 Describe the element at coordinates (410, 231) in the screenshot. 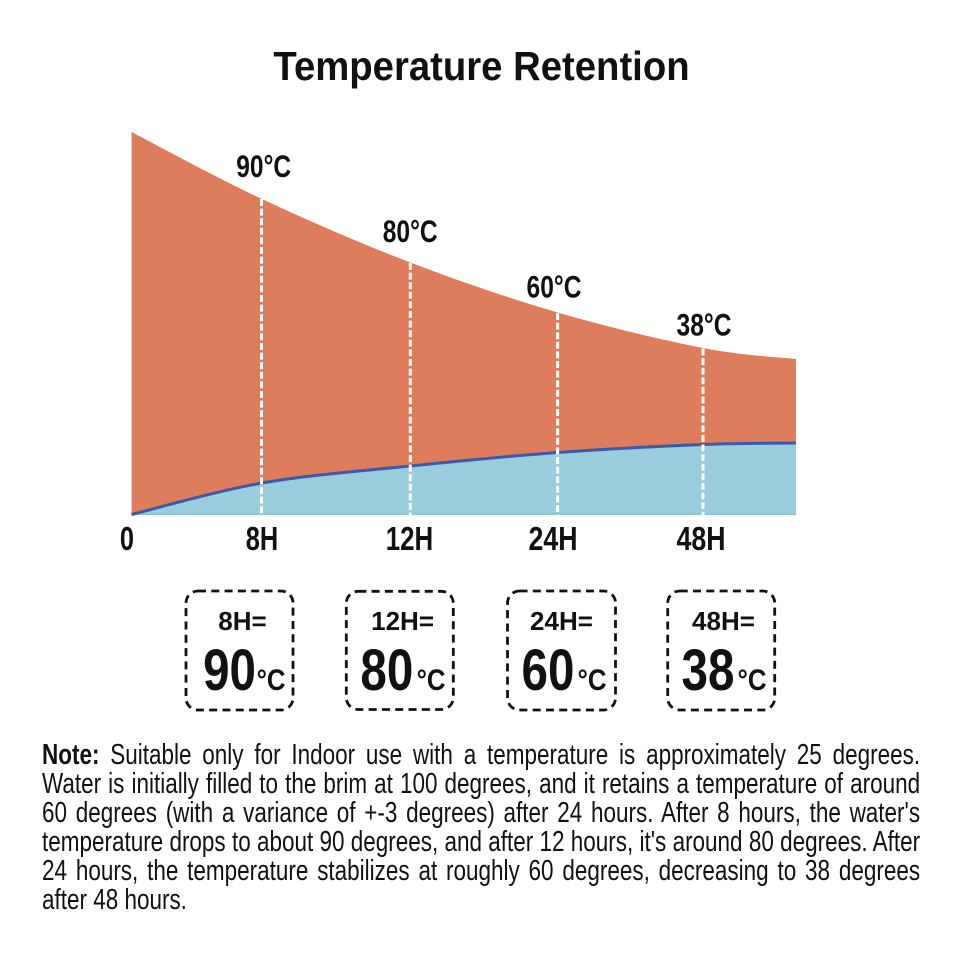

I see `svg-text: 80°C` at that location.